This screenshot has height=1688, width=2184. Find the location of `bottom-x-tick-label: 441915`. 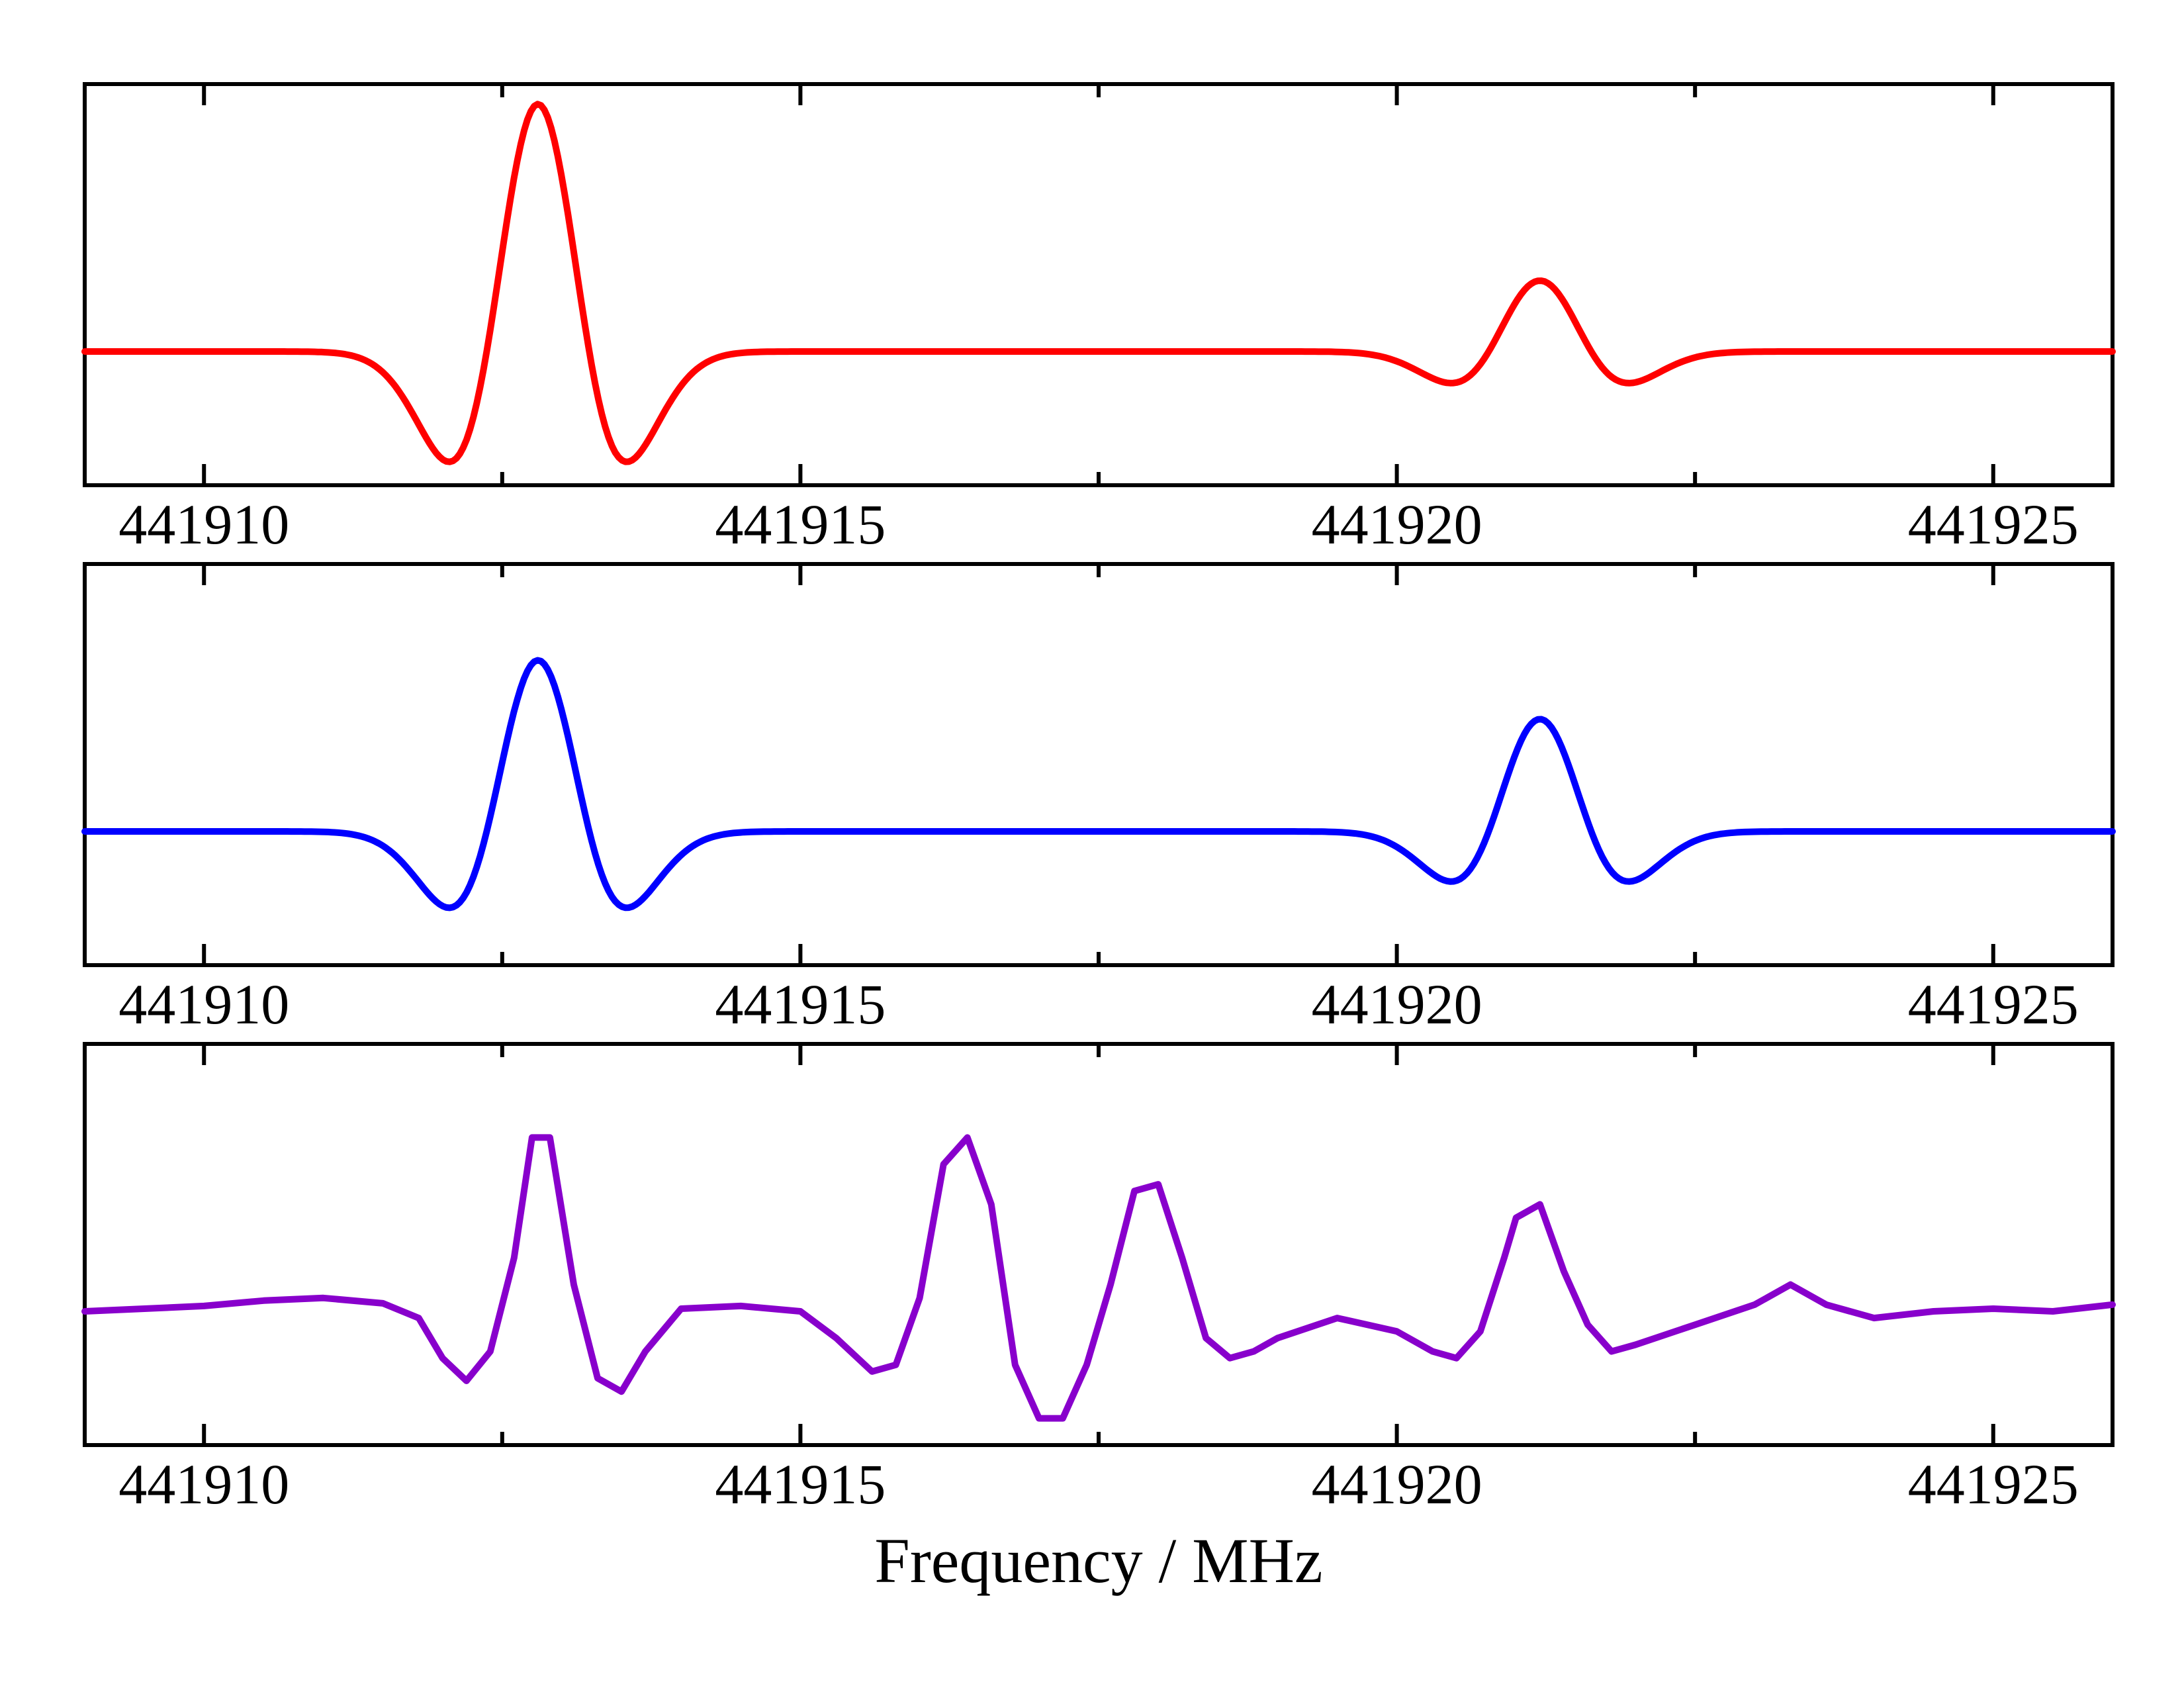

bottom-x-tick-label: 441915 is located at coordinates (800, 1484).